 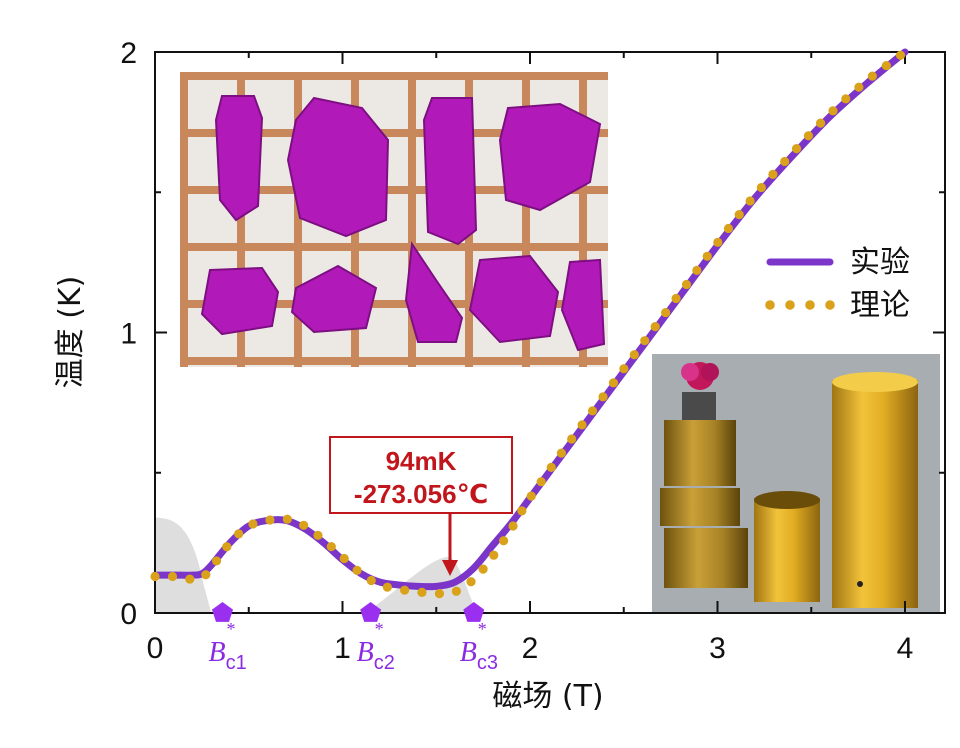 What do you see at coordinates (717, 648) in the screenshot?
I see `x-tick-label-3: 3` at bounding box center [717, 648].